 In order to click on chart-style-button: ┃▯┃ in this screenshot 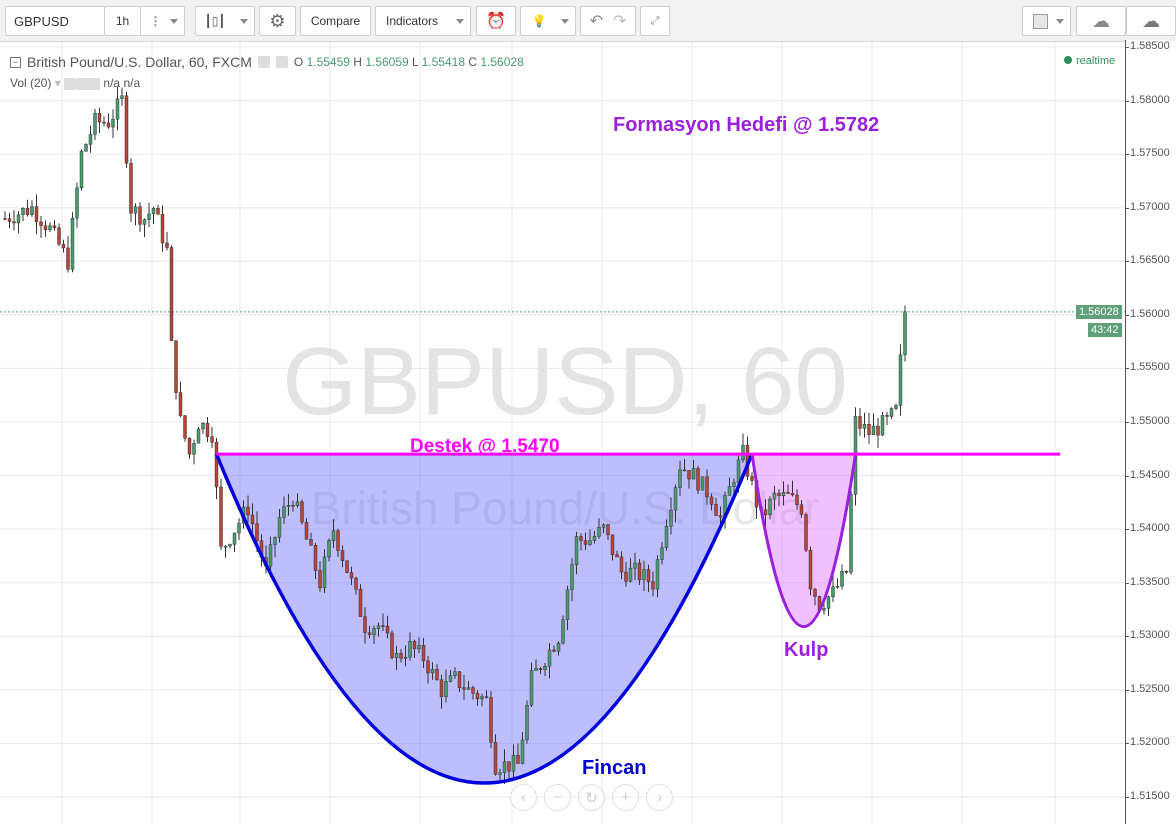, I will do `click(225, 21)`.